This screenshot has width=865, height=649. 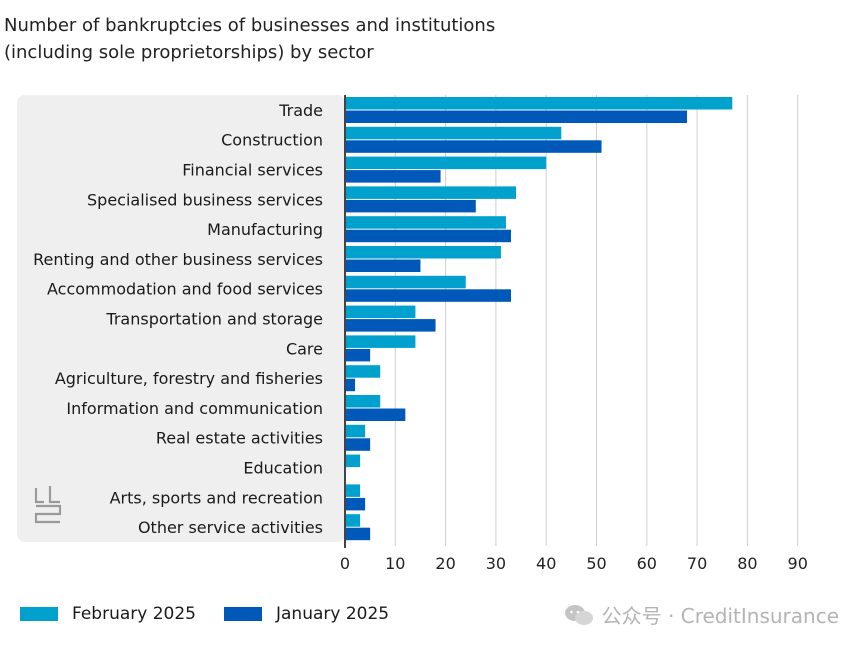 What do you see at coordinates (194, 408) in the screenshot?
I see `category-label: Information and communication` at bounding box center [194, 408].